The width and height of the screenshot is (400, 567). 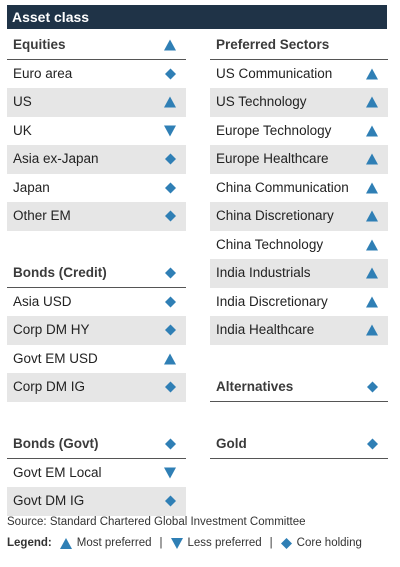 What do you see at coordinates (231, 443) in the screenshot?
I see `row-label: Gold` at bounding box center [231, 443].